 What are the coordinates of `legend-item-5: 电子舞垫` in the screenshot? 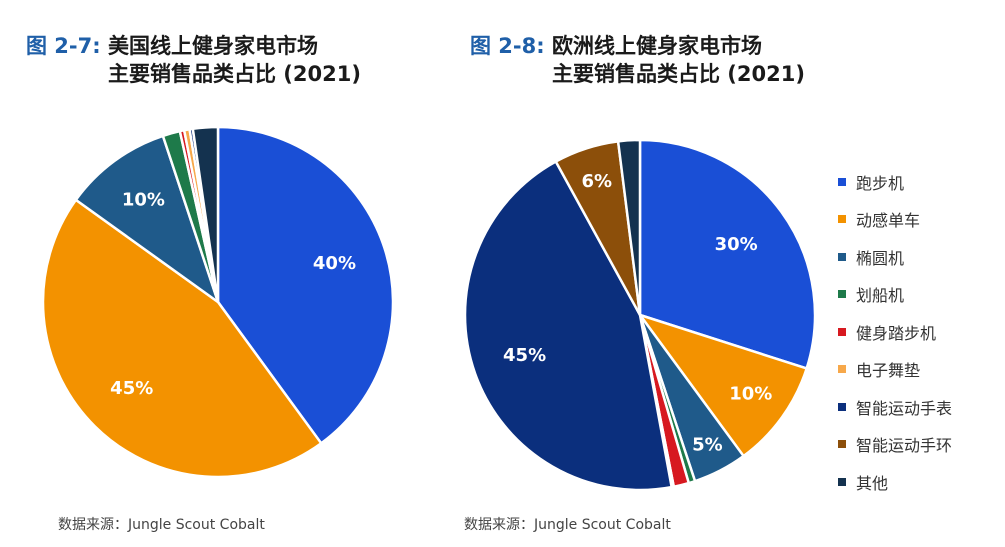 It's located at (895, 370).